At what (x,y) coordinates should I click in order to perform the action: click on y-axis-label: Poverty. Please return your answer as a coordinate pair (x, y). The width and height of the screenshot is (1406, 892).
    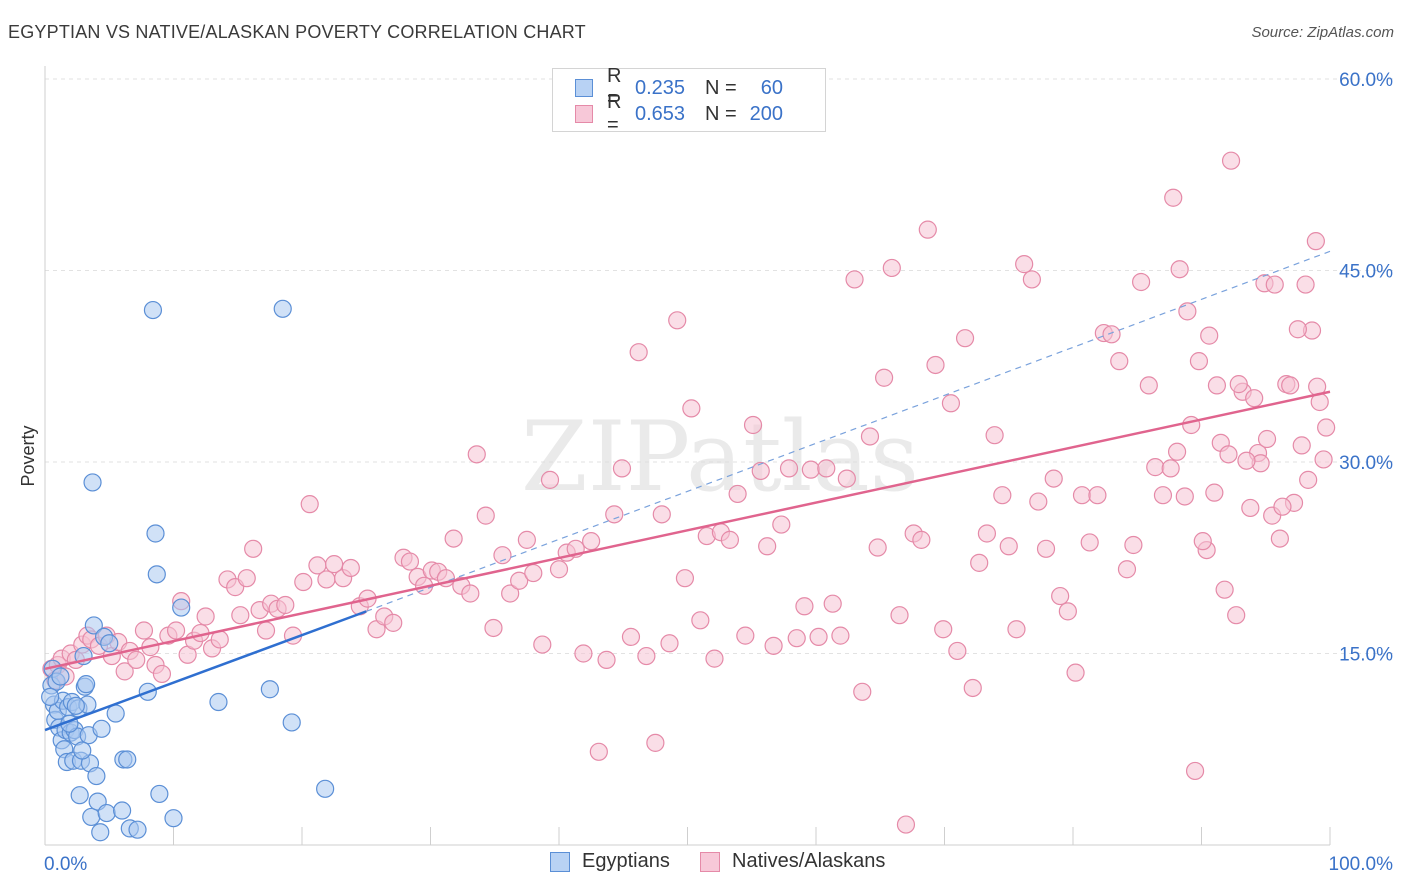
    Looking at the image, I should click on (28, 455).